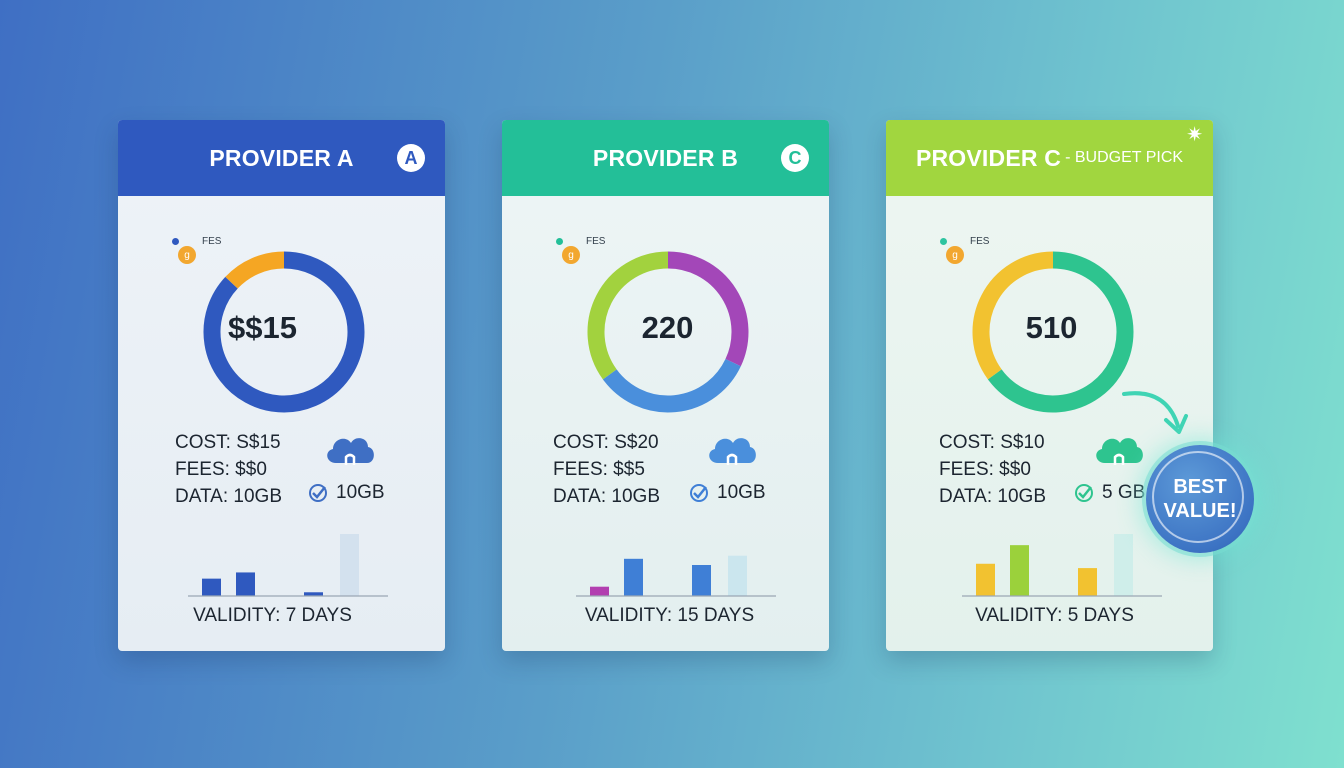  What do you see at coordinates (1194, 135) in the screenshot?
I see `sparkle-icon: ✷` at bounding box center [1194, 135].